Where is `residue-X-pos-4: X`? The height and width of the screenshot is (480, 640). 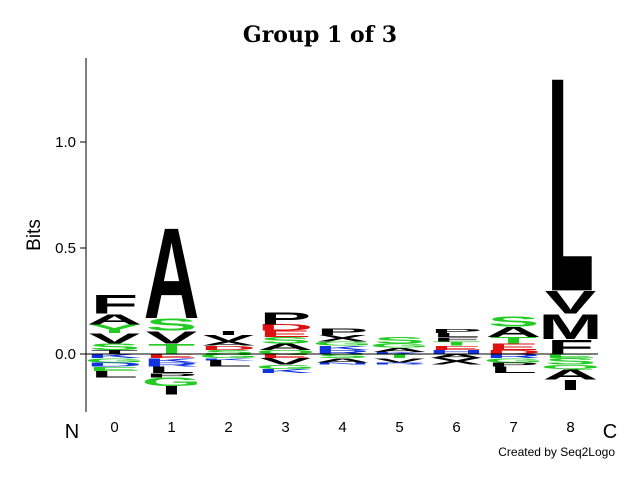
residue-X-pos-4: X is located at coordinates (343, 338).